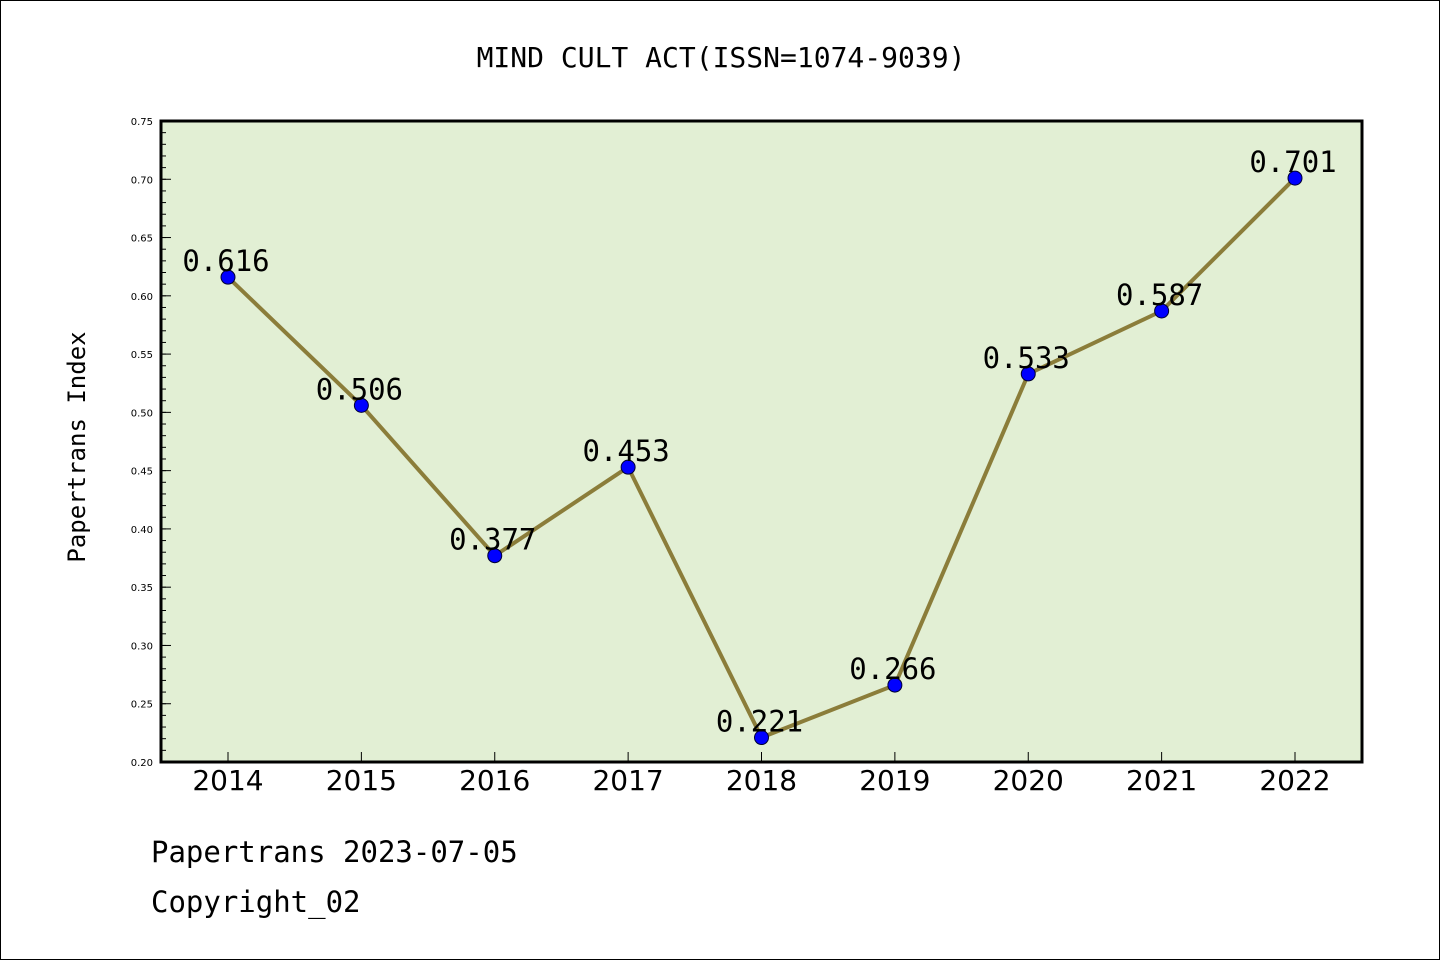 This screenshot has height=961, width=1440. What do you see at coordinates (142, 530) in the screenshot?
I see `y-tick-label: 0.40` at bounding box center [142, 530].